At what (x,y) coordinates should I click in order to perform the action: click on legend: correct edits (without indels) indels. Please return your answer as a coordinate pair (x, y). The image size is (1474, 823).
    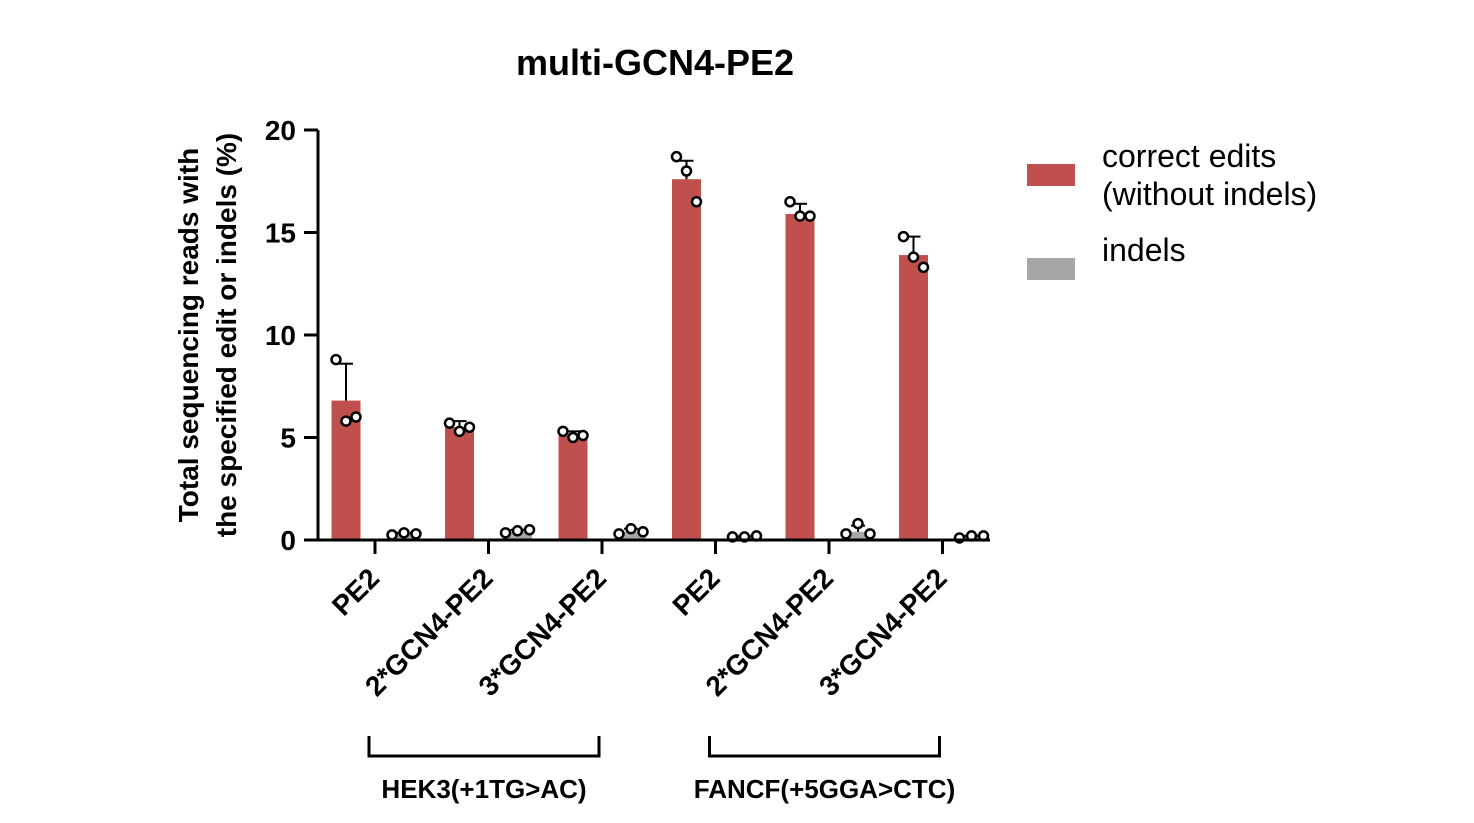
    Looking at the image, I should click on (1172, 209).